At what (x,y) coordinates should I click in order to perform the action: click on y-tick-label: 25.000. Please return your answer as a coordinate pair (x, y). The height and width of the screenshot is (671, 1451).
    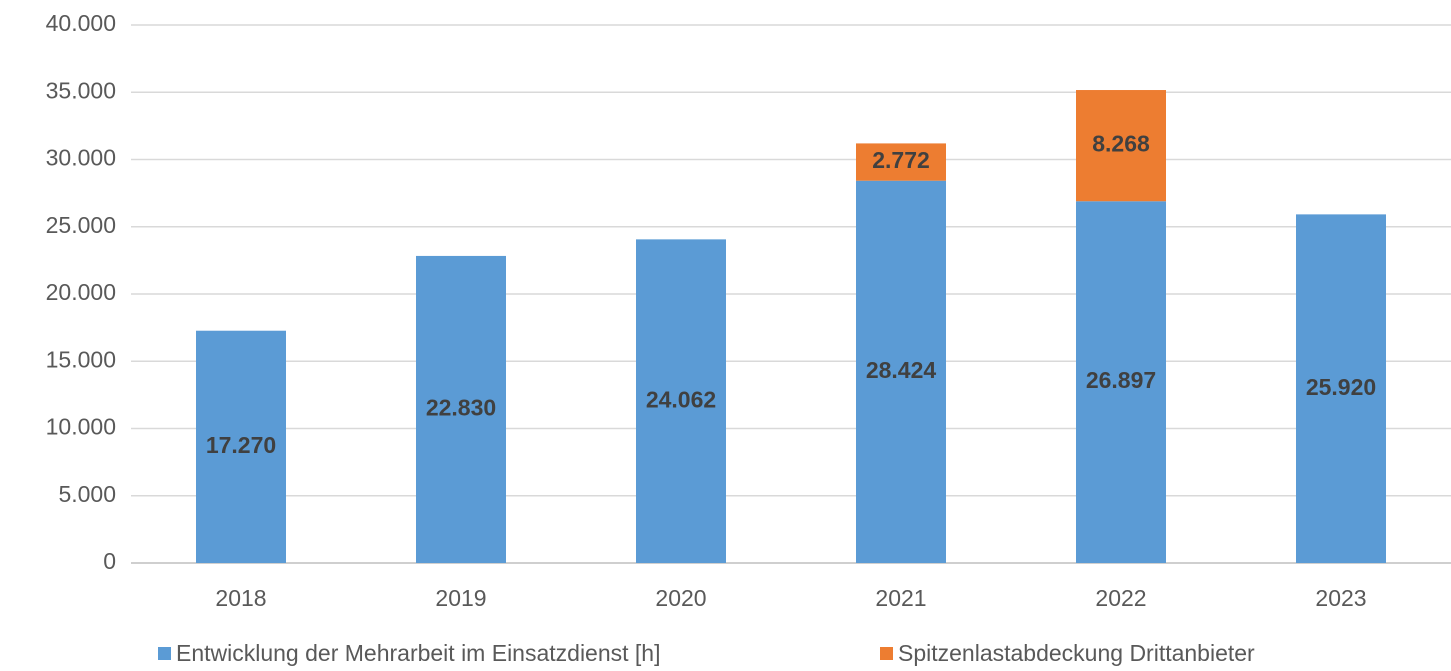
    Looking at the image, I should click on (81, 225).